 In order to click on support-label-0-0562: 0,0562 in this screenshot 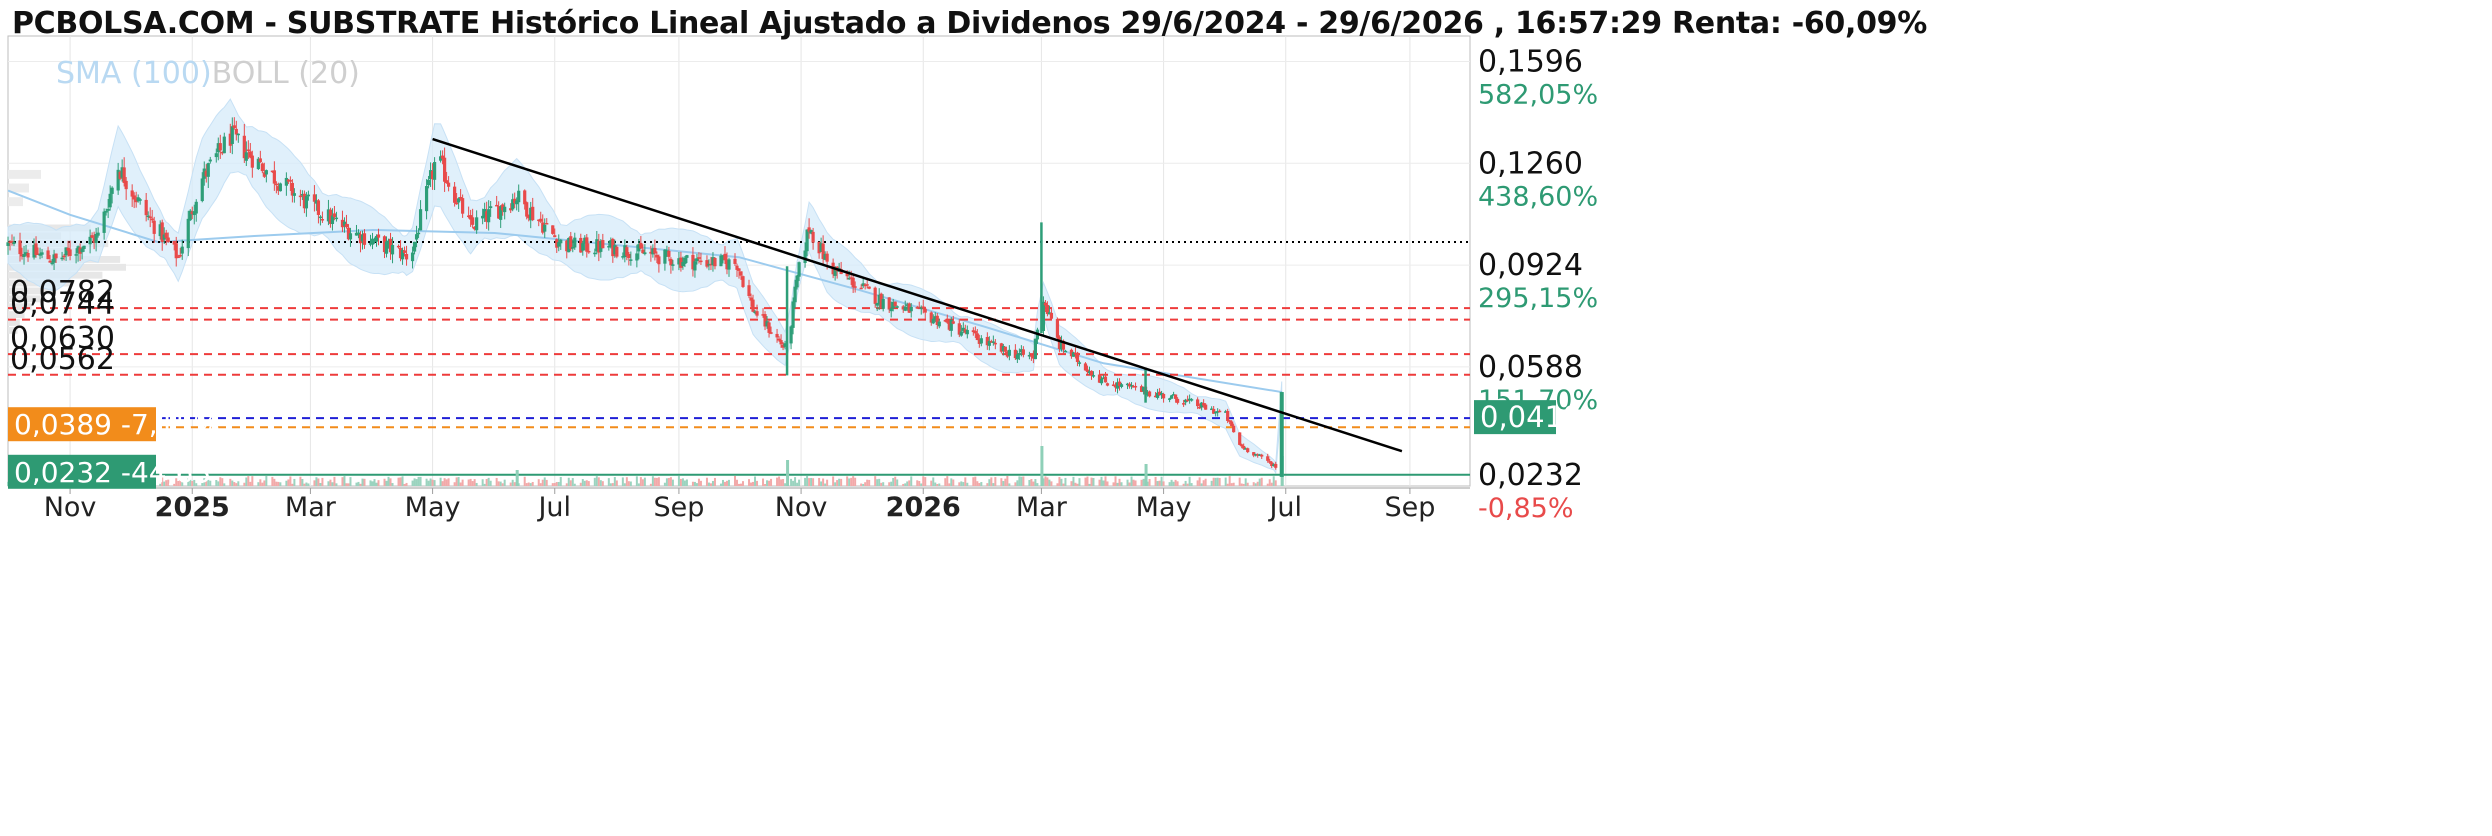, I will do `click(62, 359)`.